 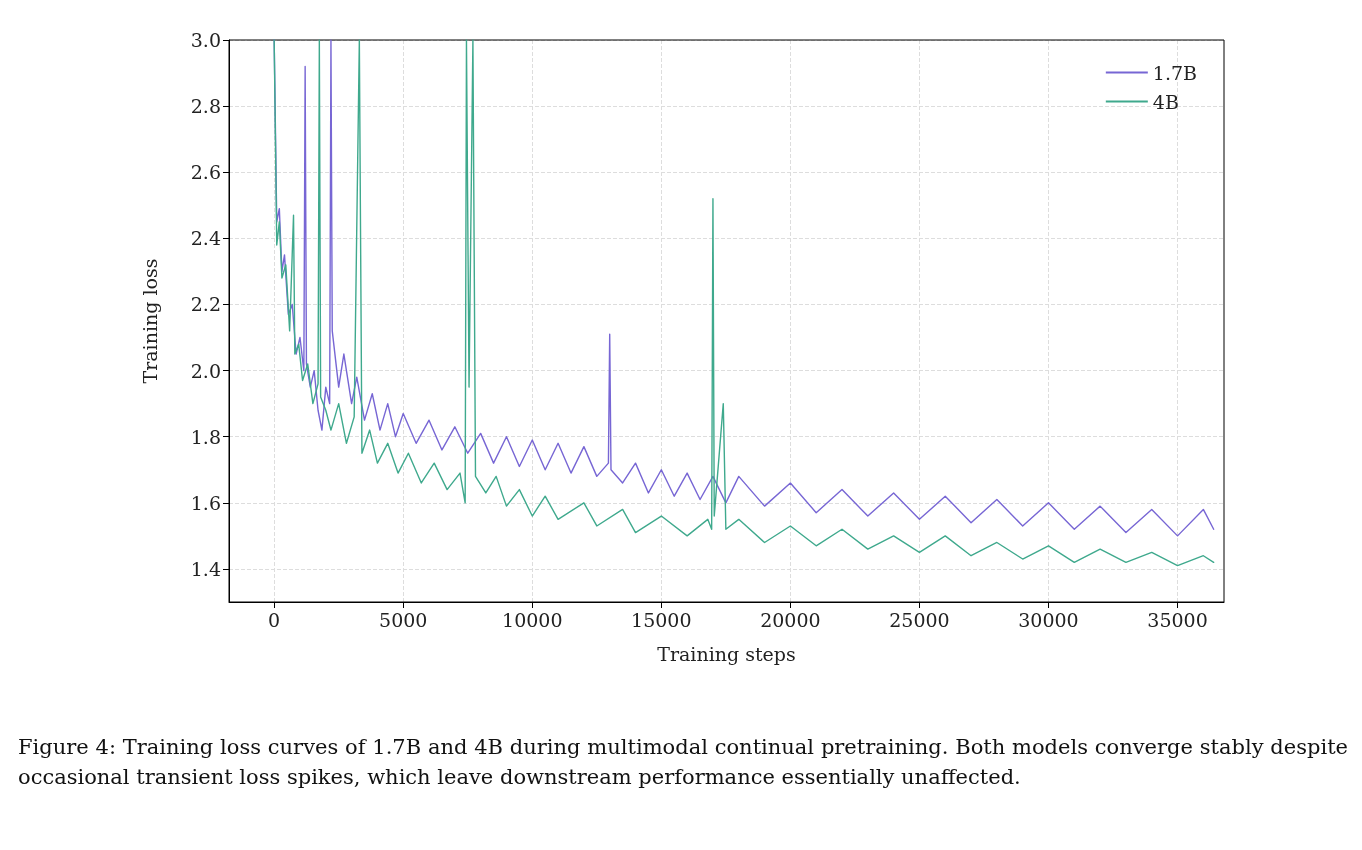 What do you see at coordinates (790, 619) in the screenshot?
I see `x-tick-label: 20000` at bounding box center [790, 619].